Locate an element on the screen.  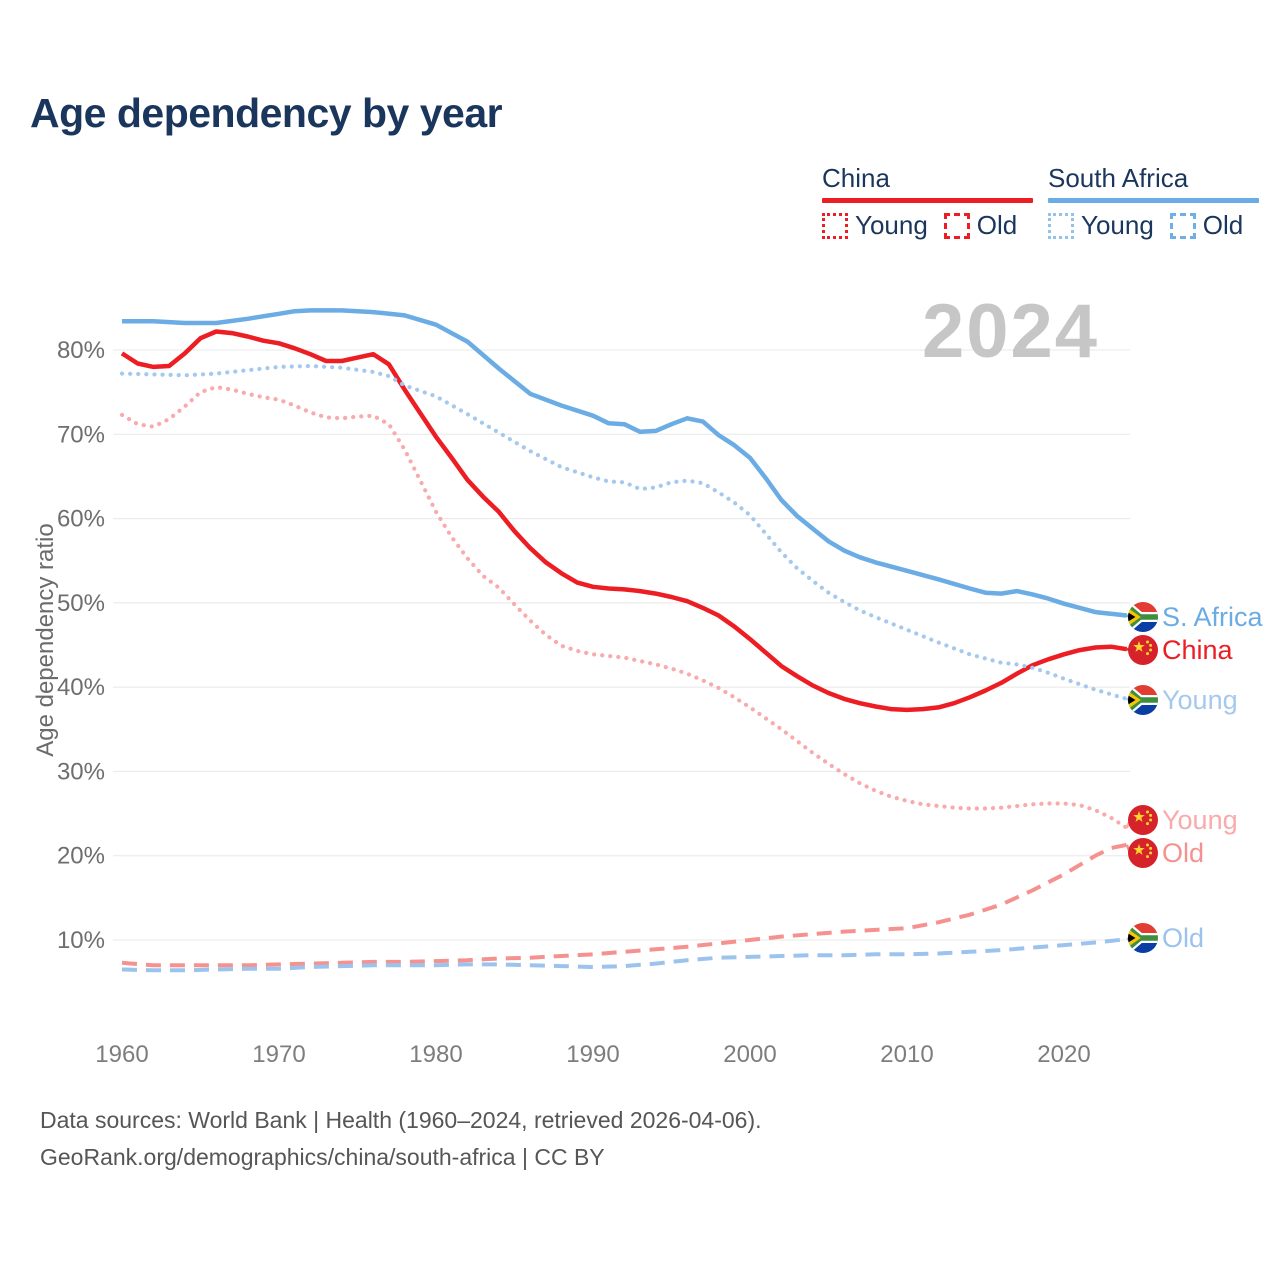
legend-underline-south-africa is located at coordinates (1154, 200).